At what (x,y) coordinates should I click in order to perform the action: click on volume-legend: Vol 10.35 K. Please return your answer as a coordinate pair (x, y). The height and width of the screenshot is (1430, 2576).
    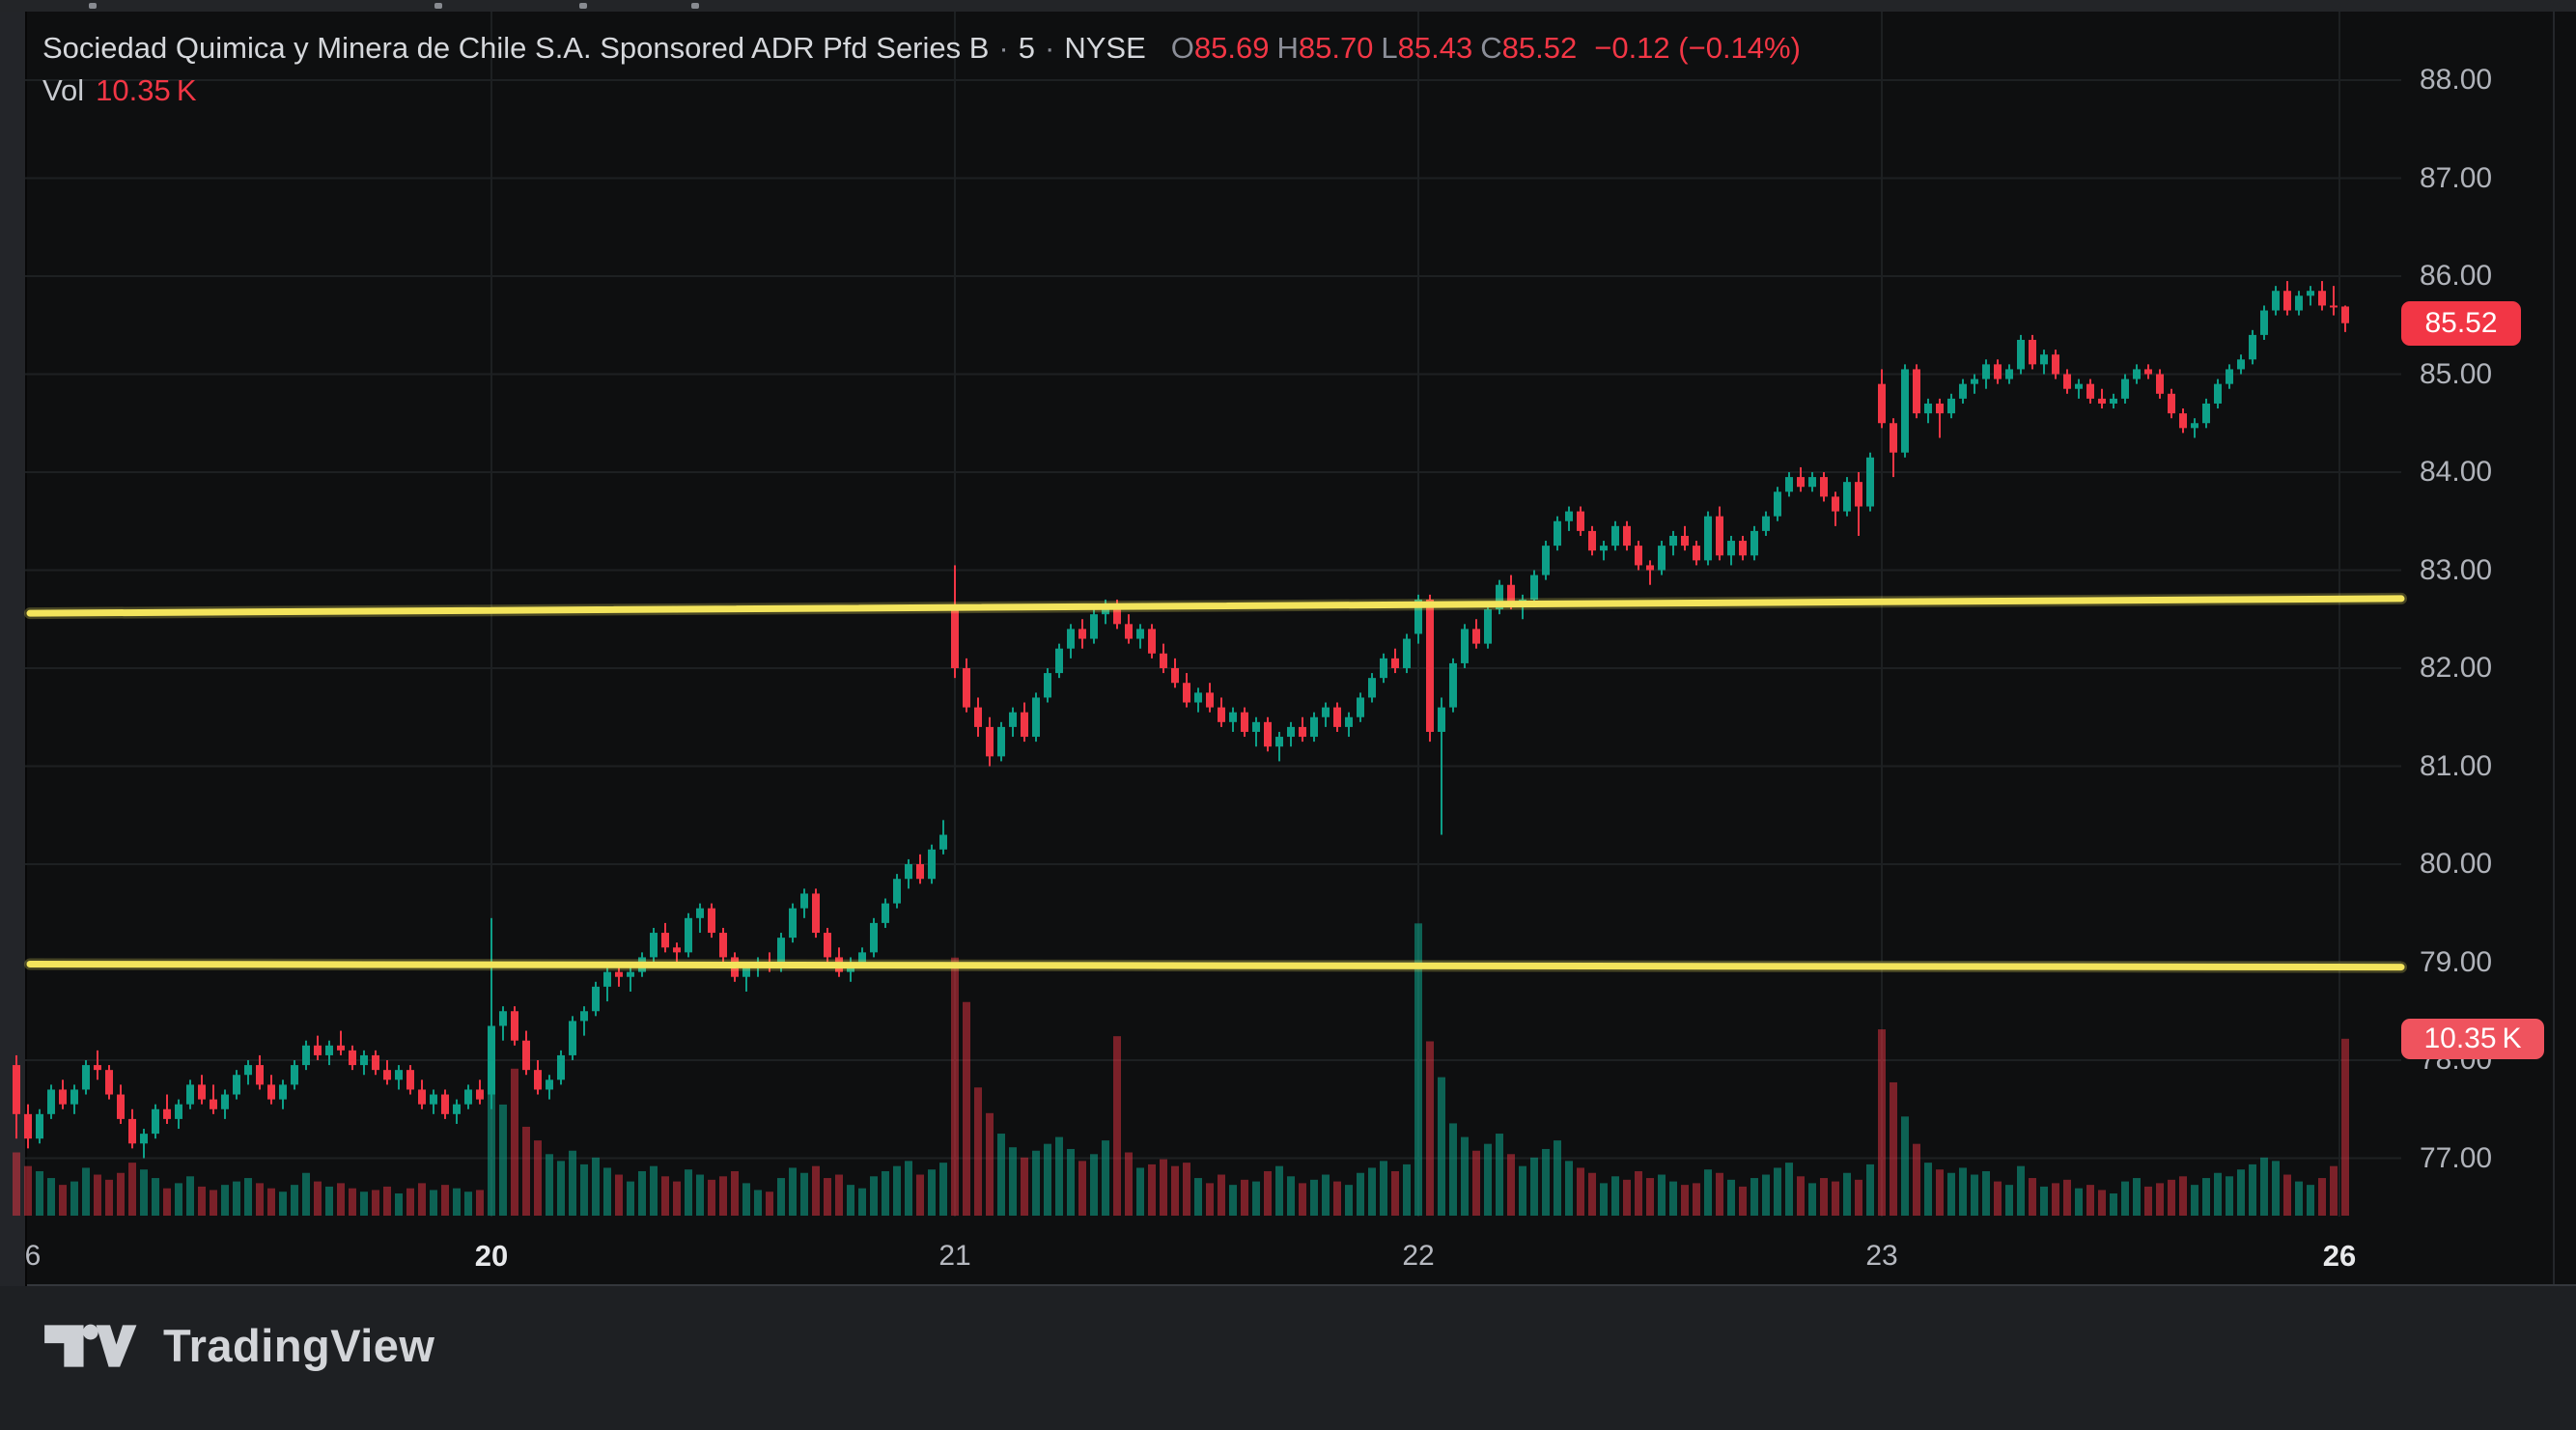
    Looking at the image, I should click on (120, 90).